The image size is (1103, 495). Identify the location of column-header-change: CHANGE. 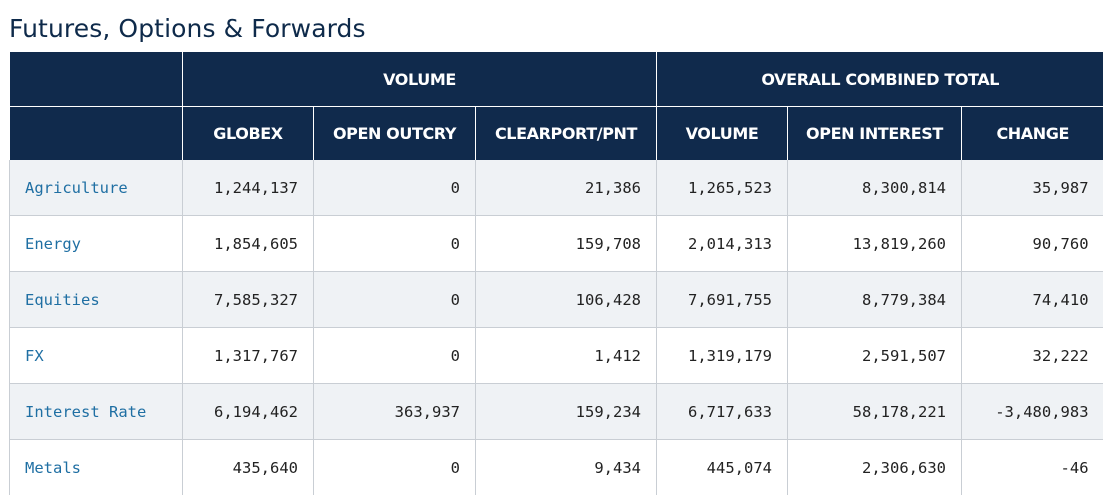
(1032, 134).